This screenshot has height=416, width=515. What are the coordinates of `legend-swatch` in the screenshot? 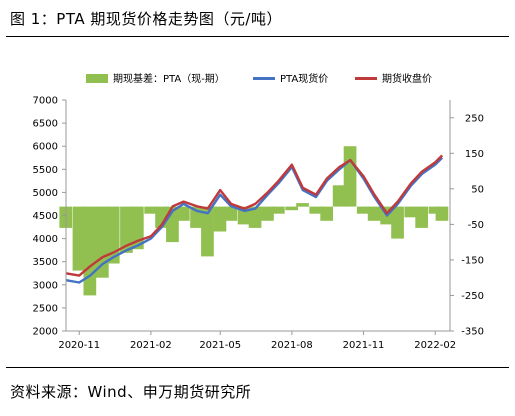 It's located at (97, 78).